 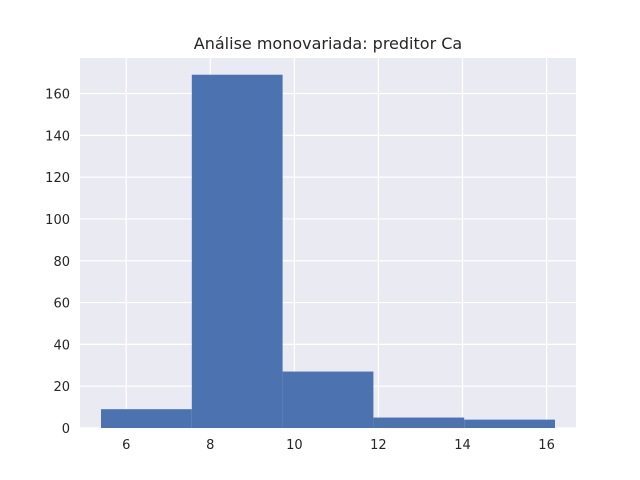 I want to click on y-tick-label: 60, so click(x=61, y=304).